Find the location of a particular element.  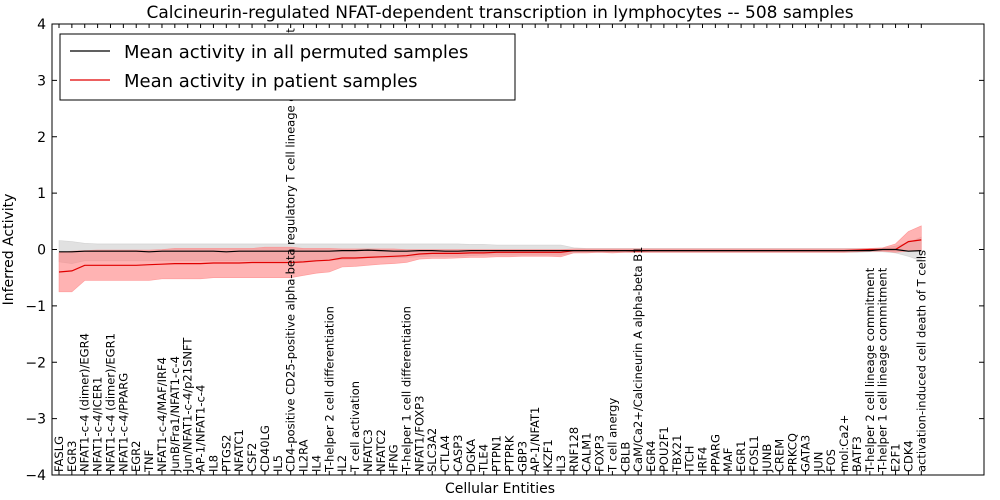

x-category-label: IKZF1 is located at coordinates (548, 455).